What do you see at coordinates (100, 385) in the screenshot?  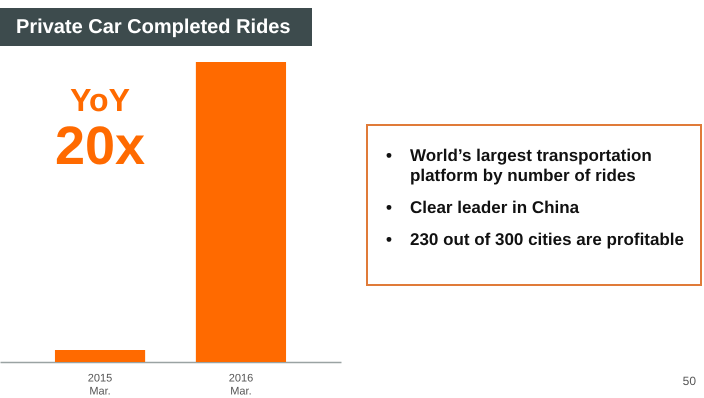 I see `x-tick-label: 2015 Mar.` at bounding box center [100, 385].